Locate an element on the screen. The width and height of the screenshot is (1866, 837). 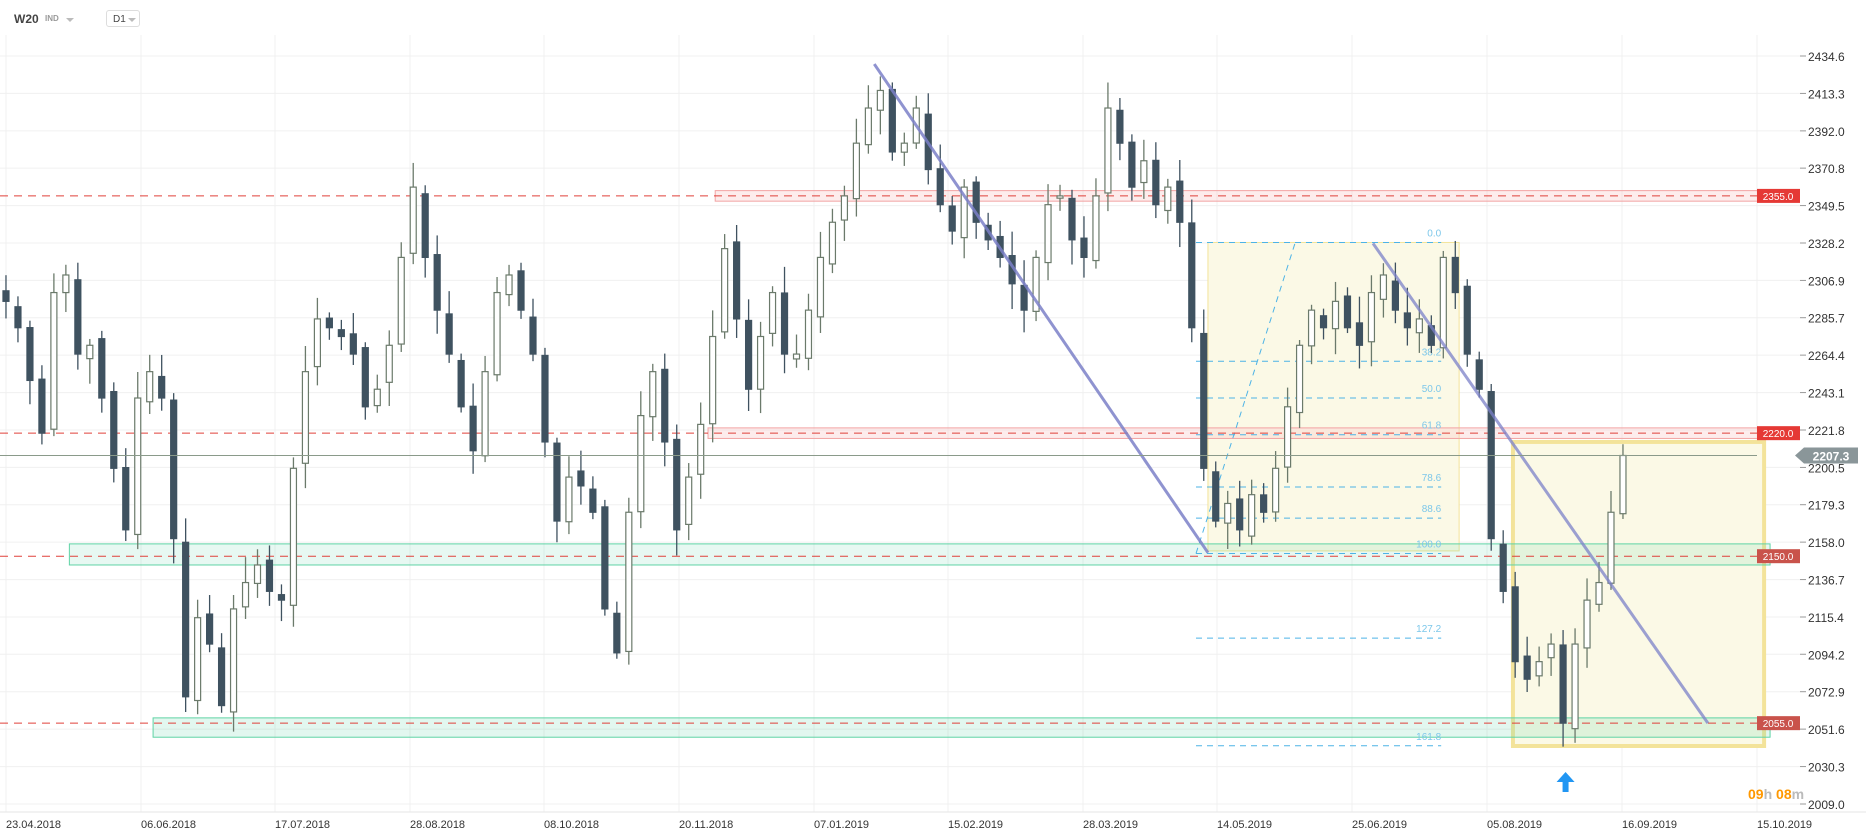
level-price-label: 2355.0 is located at coordinates (1778, 197).